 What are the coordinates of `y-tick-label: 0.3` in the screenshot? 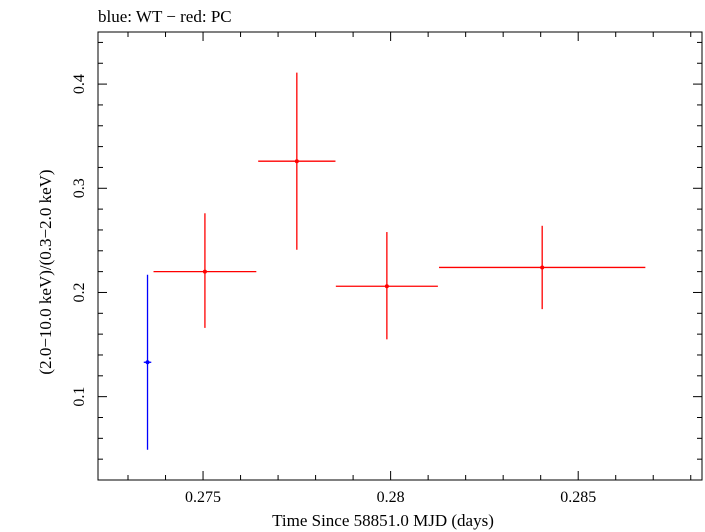 It's located at (79, 188).